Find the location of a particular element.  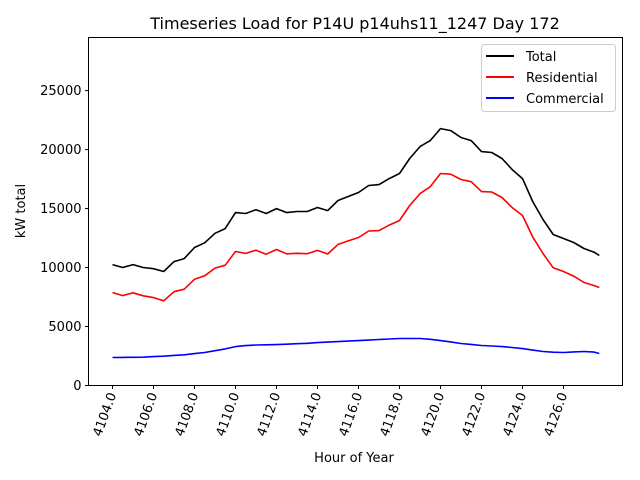

legend: Total Residential Commercial is located at coordinates (548, 78).